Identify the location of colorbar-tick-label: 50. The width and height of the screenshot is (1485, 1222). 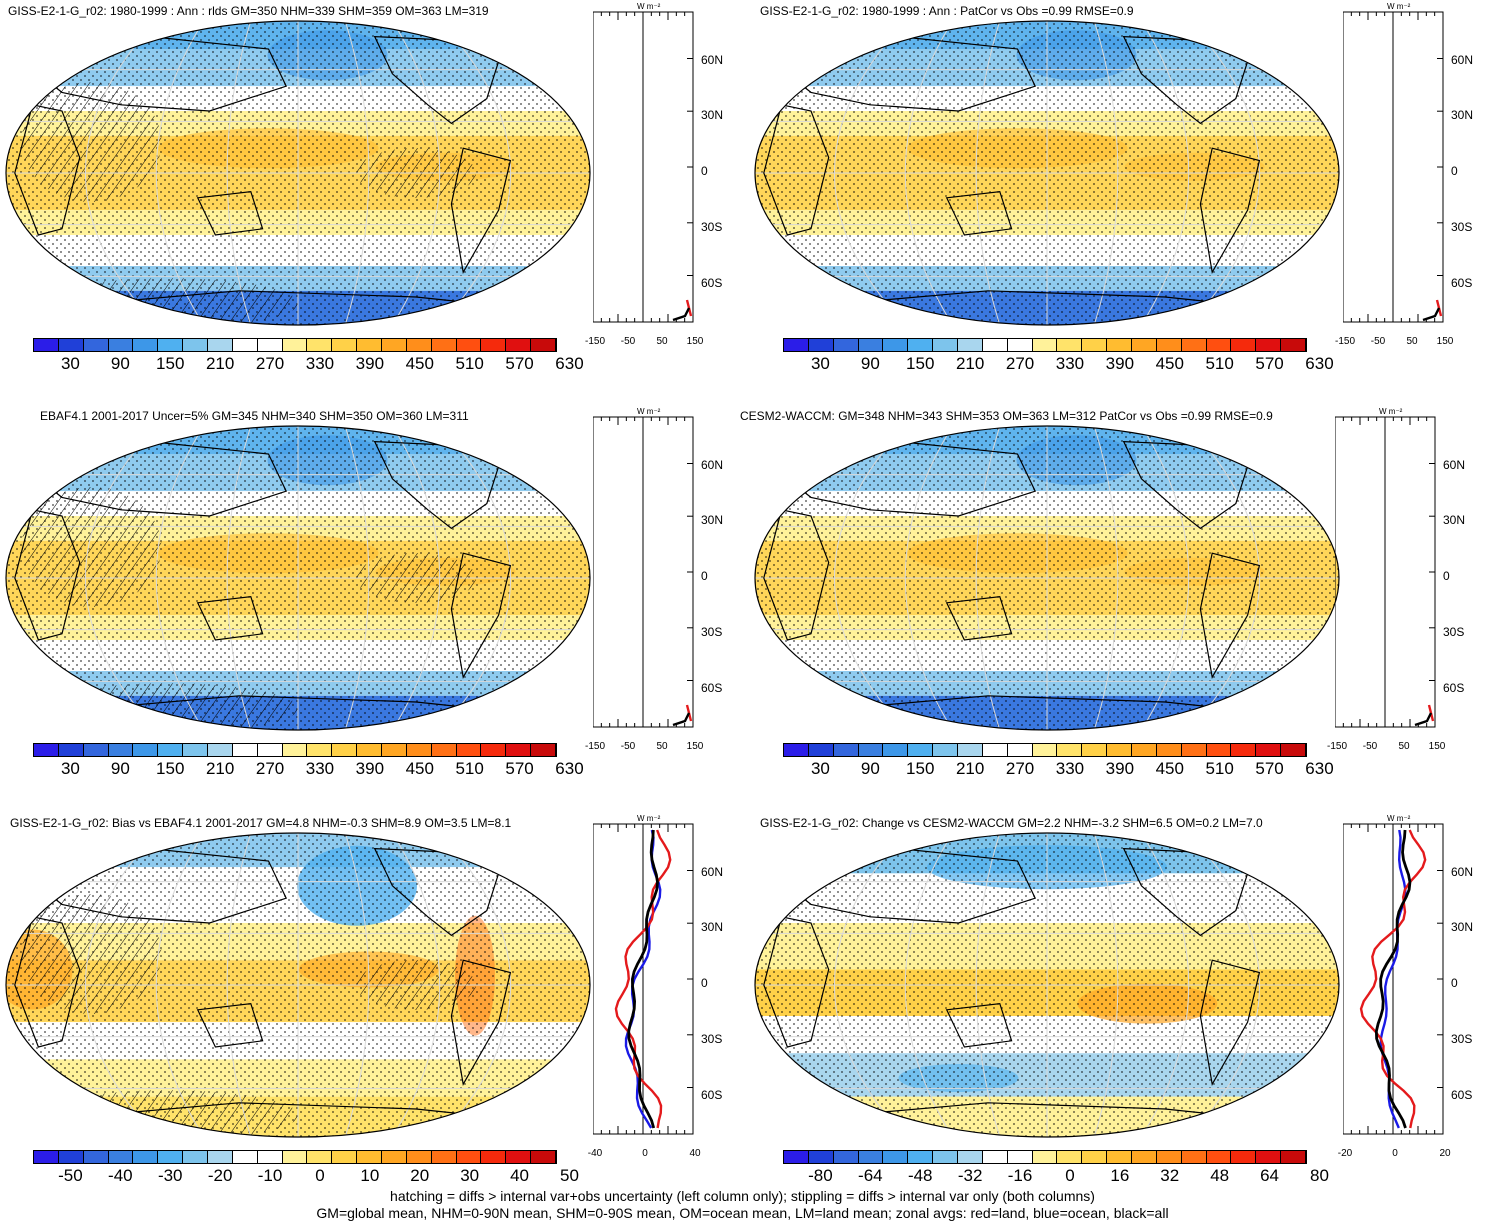
(569, 1175).